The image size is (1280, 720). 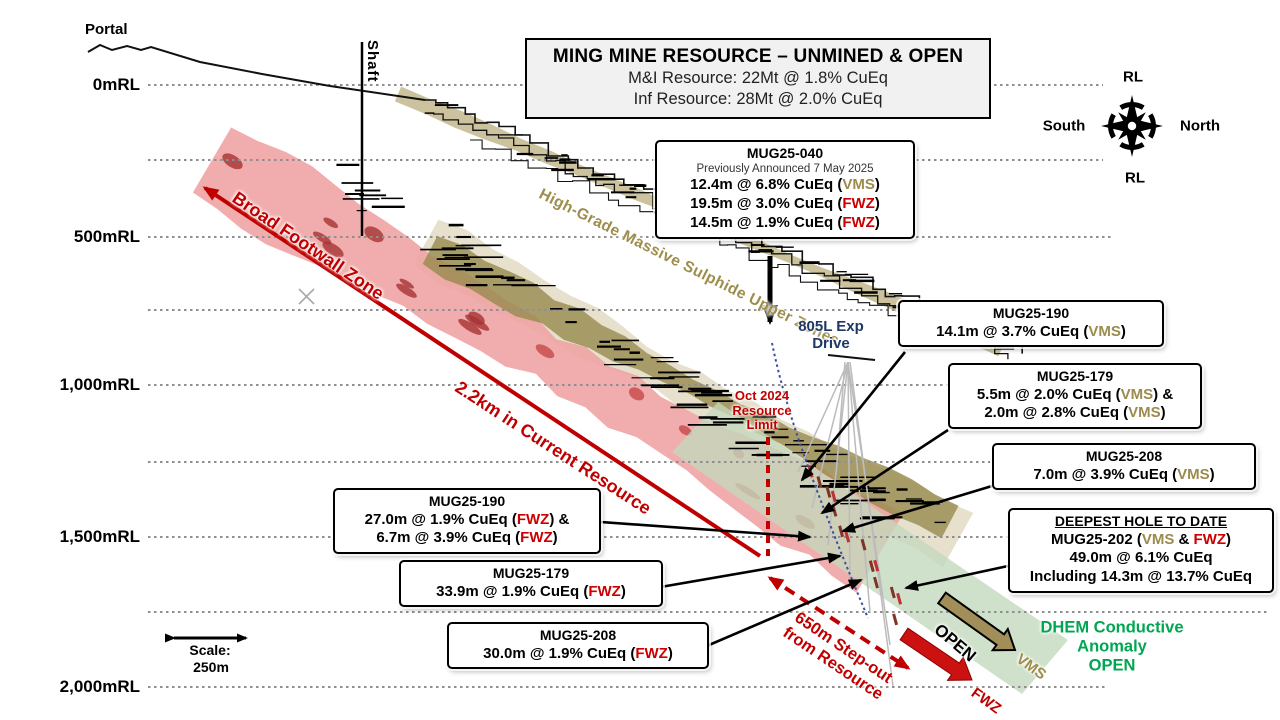 What do you see at coordinates (99, 686) in the screenshot?
I see `elevation-label-2000mrl: 2,000mRL` at bounding box center [99, 686].